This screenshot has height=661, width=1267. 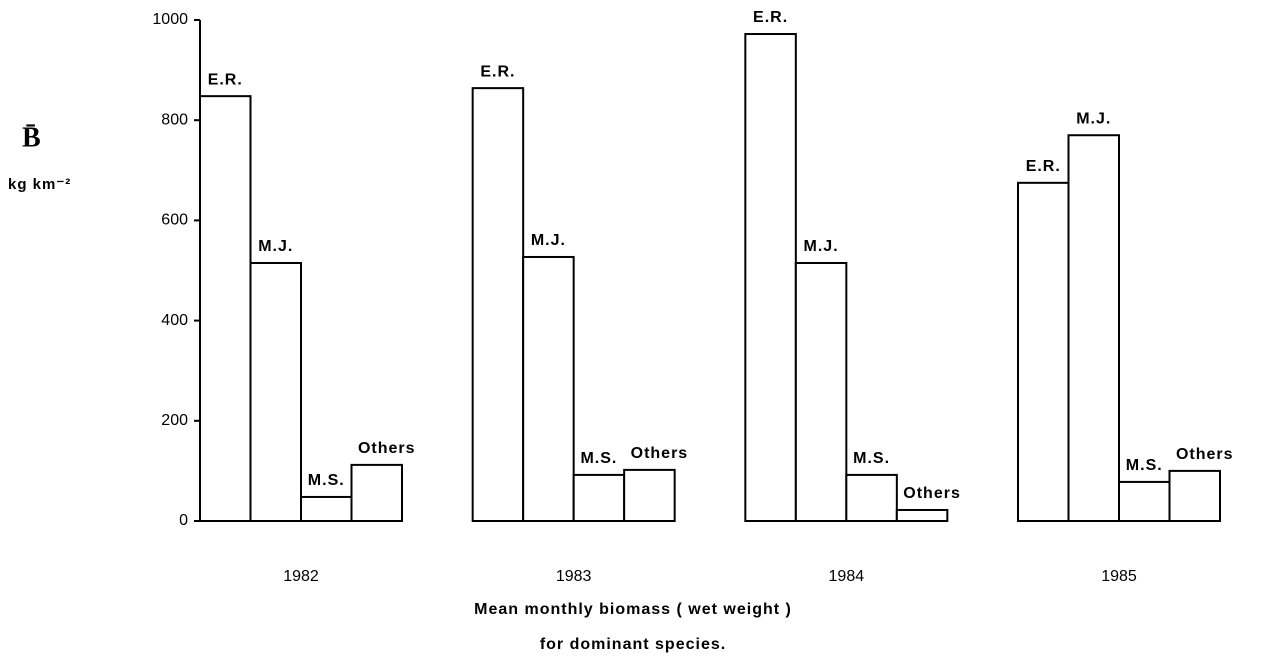 I want to click on y-axis-label: B̄, so click(x=31, y=137).